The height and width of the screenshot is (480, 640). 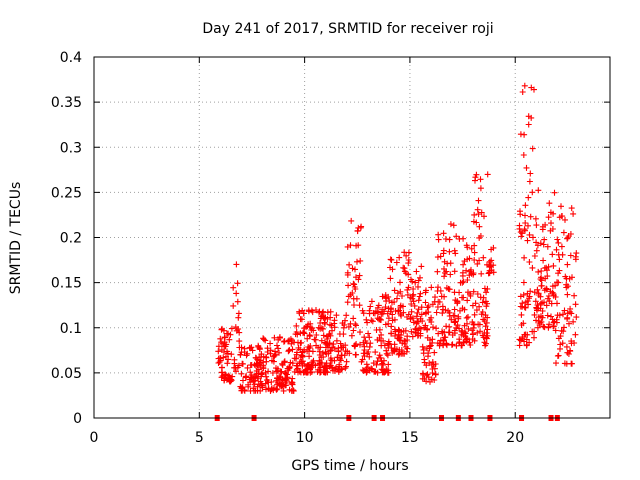 I want to click on y-axis-label: SRMTID / TECUs, so click(x=16, y=238).